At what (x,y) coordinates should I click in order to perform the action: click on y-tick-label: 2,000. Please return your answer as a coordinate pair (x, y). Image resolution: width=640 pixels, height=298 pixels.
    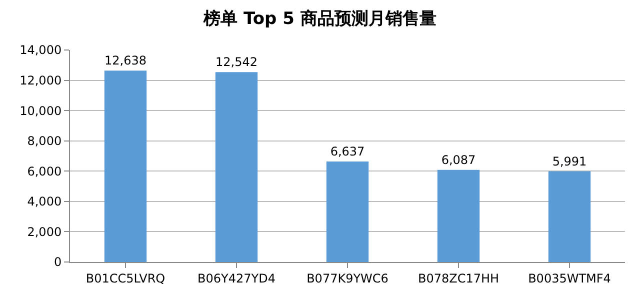
    Looking at the image, I should click on (44, 231).